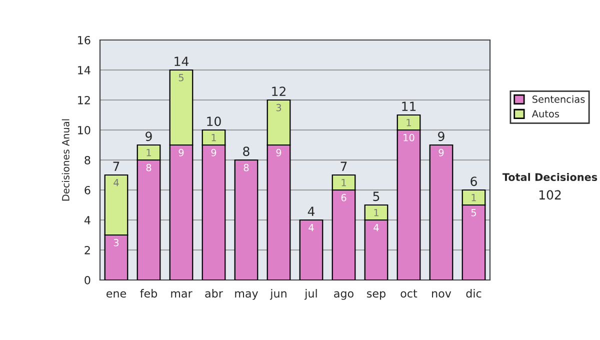  I want to click on text: Total Decisiones, so click(550, 177).